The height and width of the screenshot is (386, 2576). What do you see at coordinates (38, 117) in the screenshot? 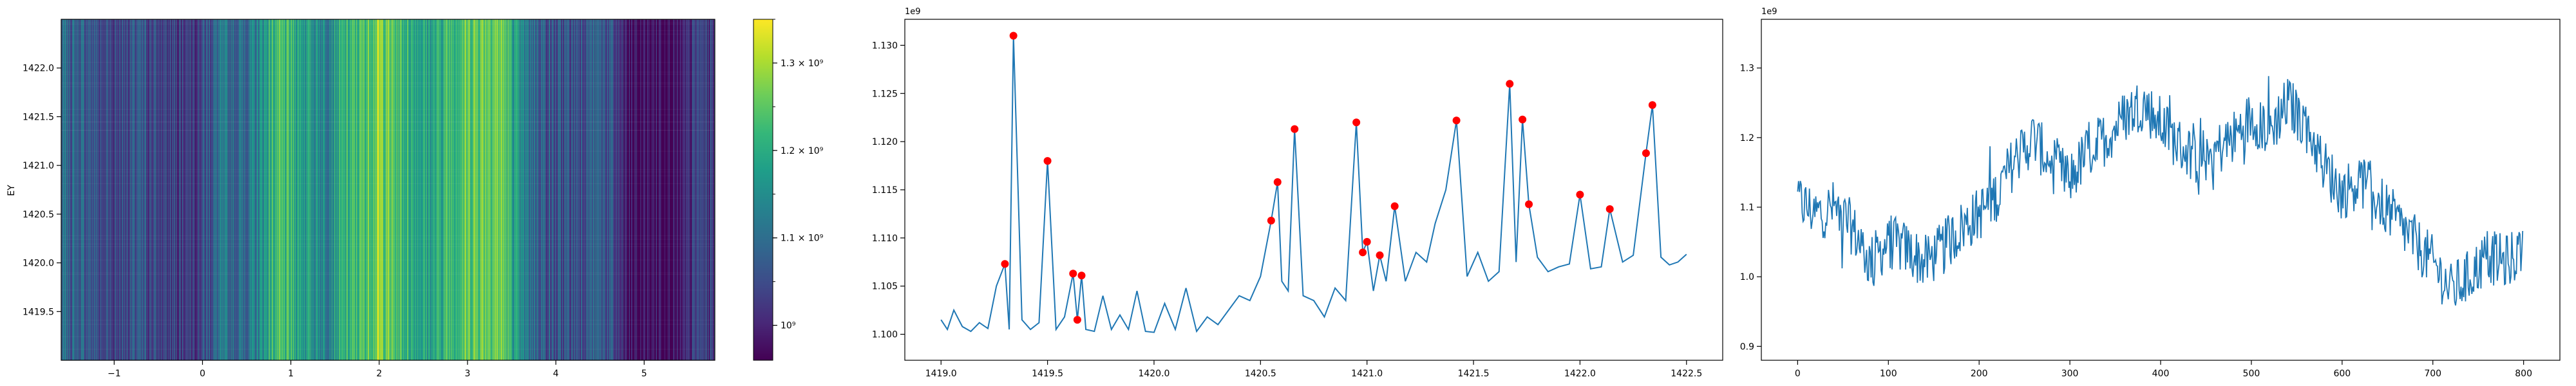
I see `heatmap-y-tick-label: 1421.5` at bounding box center [38, 117].